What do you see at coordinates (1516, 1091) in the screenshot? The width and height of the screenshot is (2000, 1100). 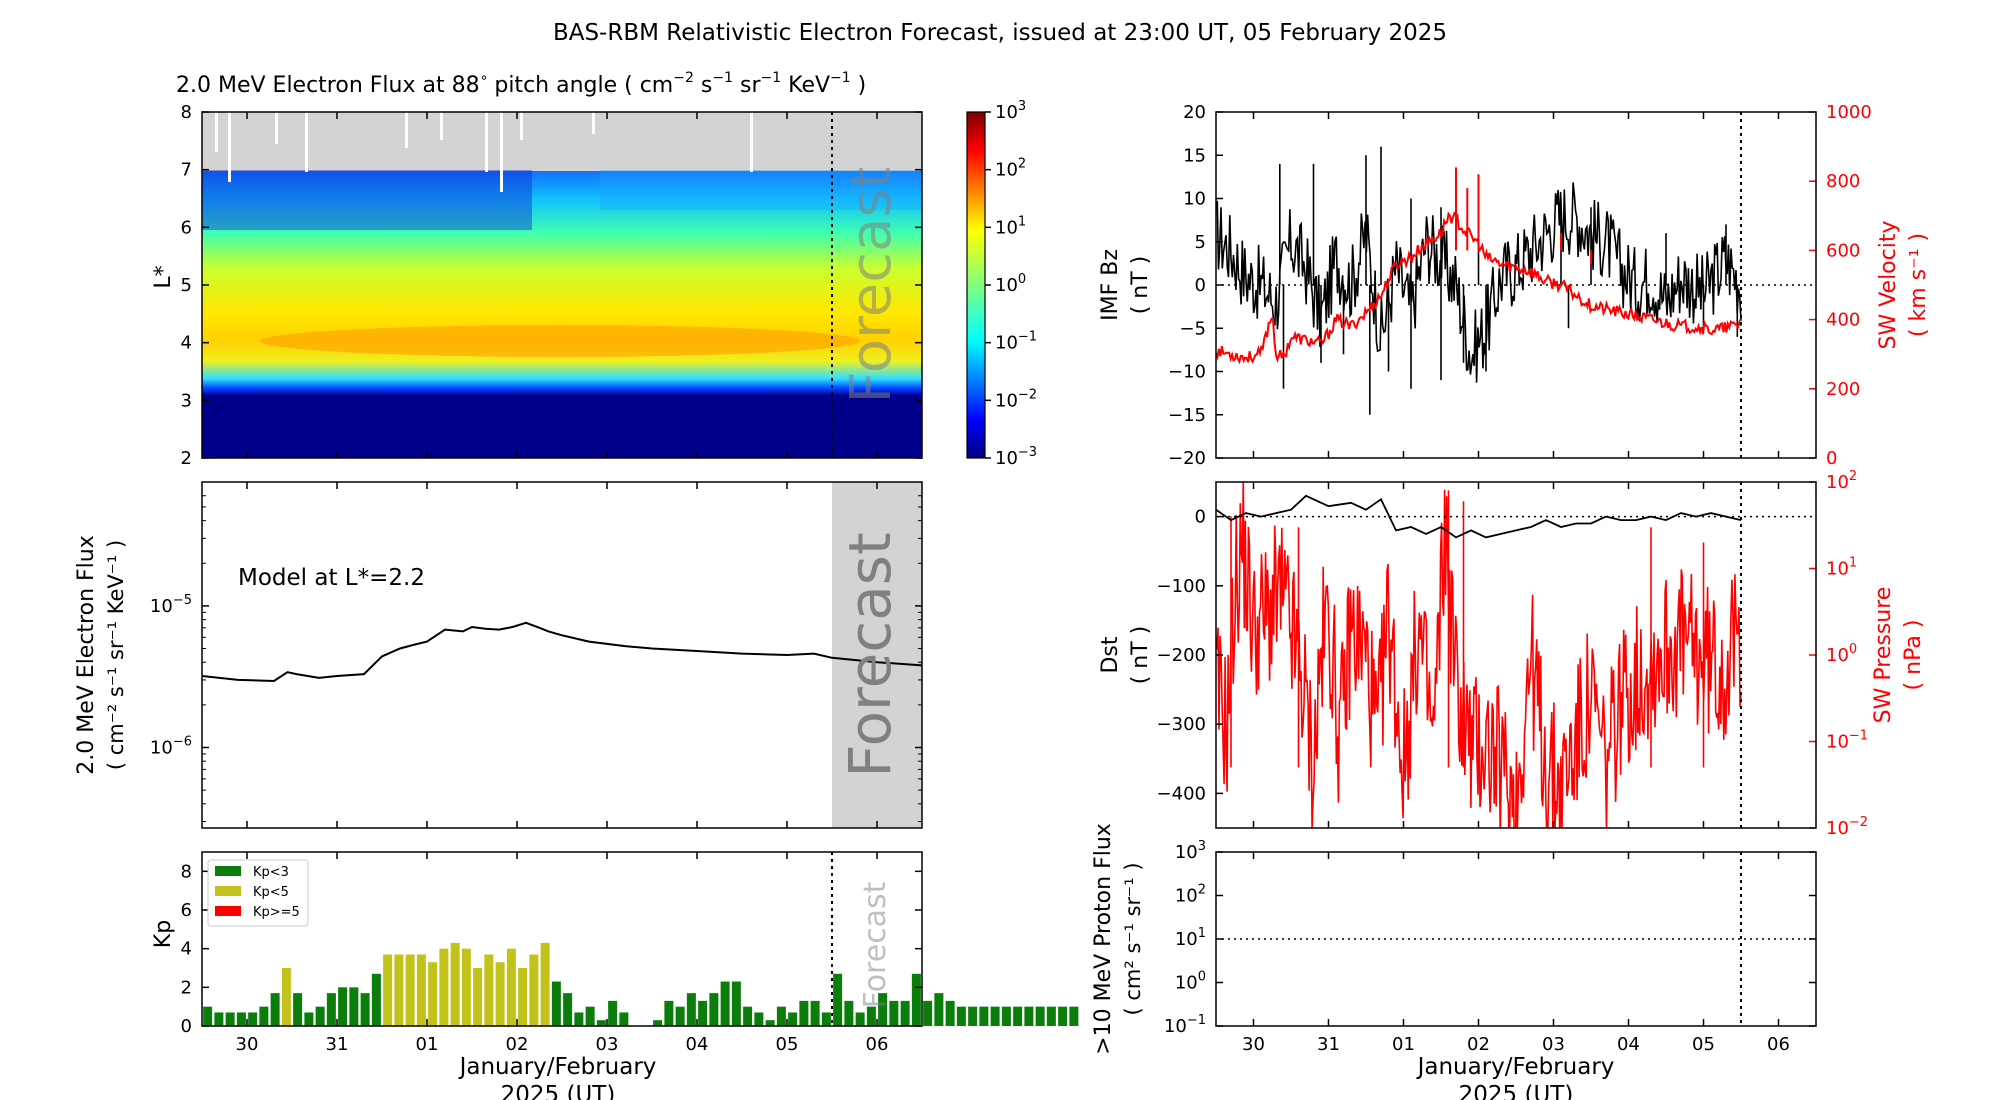 I see `right-xlabel-line2: 2025 (UT)` at bounding box center [1516, 1091].